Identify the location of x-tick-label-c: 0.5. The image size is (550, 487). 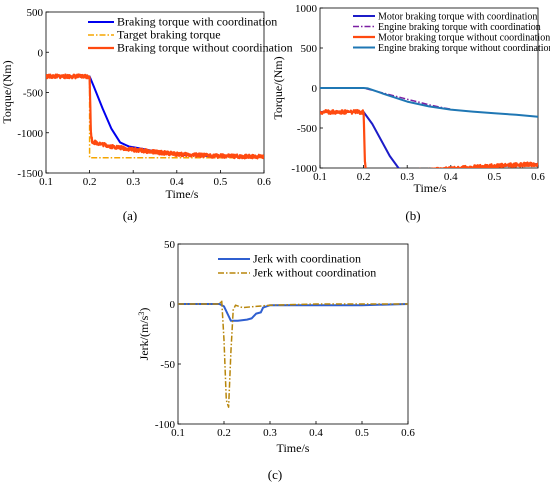
(362, 433).